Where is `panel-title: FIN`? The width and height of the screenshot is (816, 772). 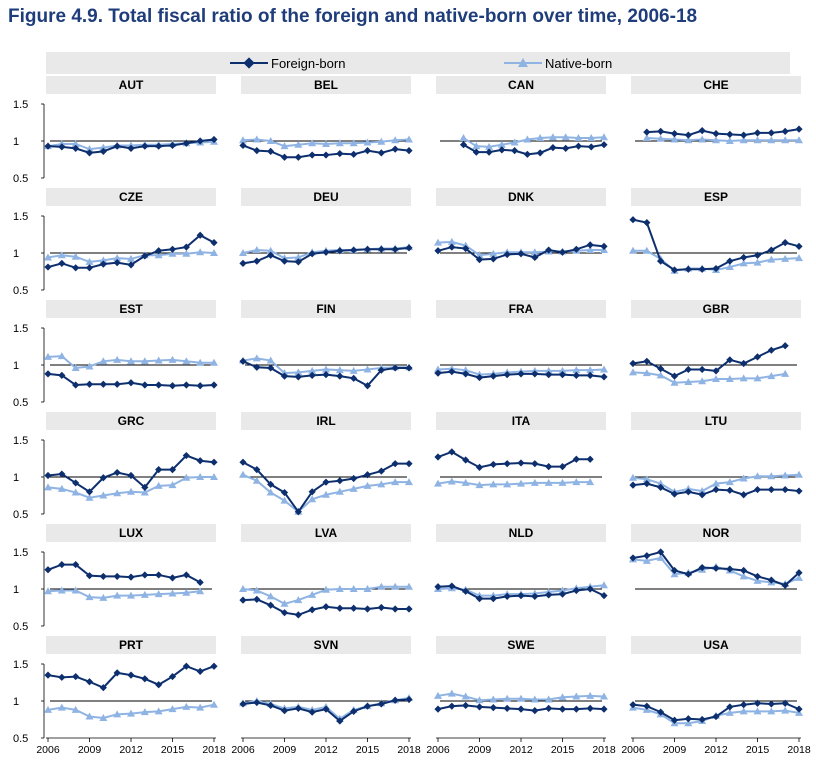
panel-title: FIN is located at coordinates (325, 309).